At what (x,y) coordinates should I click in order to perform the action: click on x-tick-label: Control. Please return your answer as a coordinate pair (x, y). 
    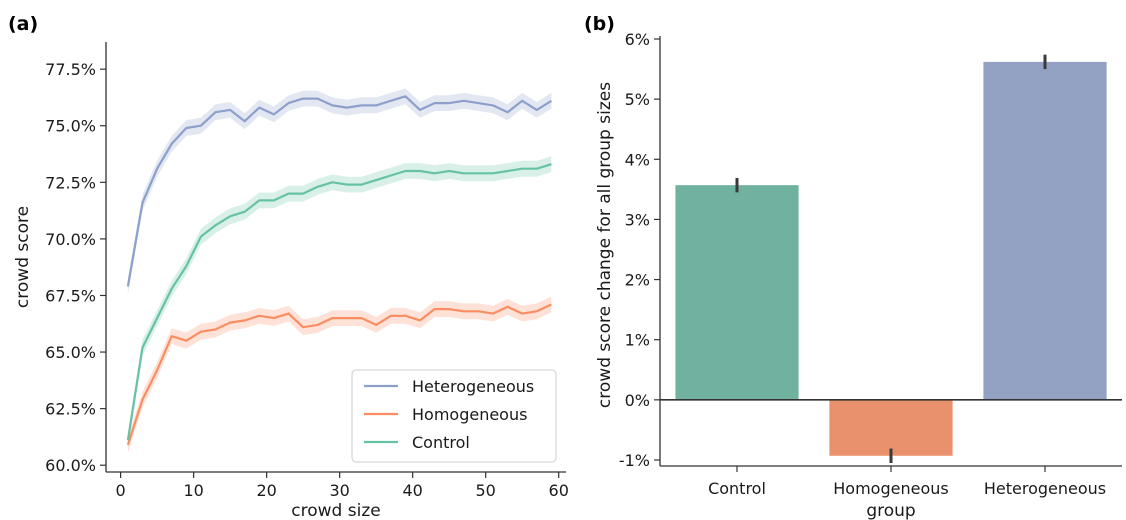
    Looking at the image, I should click on (737, 488).